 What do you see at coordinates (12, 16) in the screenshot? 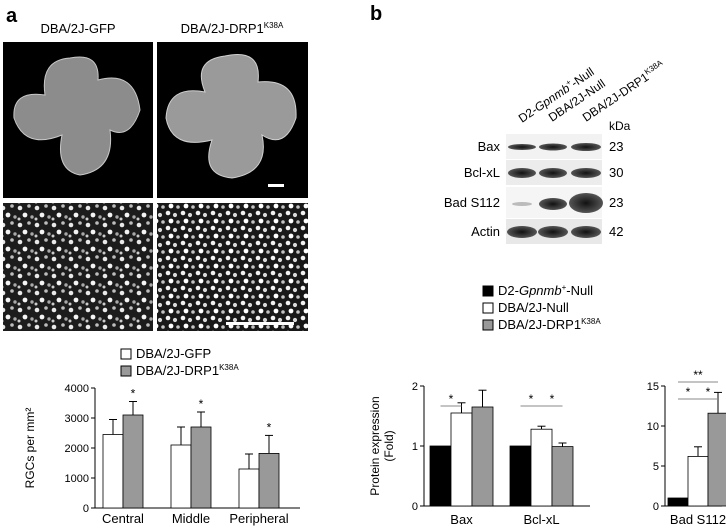
I see `panel-a-letter: a` at bounding box center [12, 16].